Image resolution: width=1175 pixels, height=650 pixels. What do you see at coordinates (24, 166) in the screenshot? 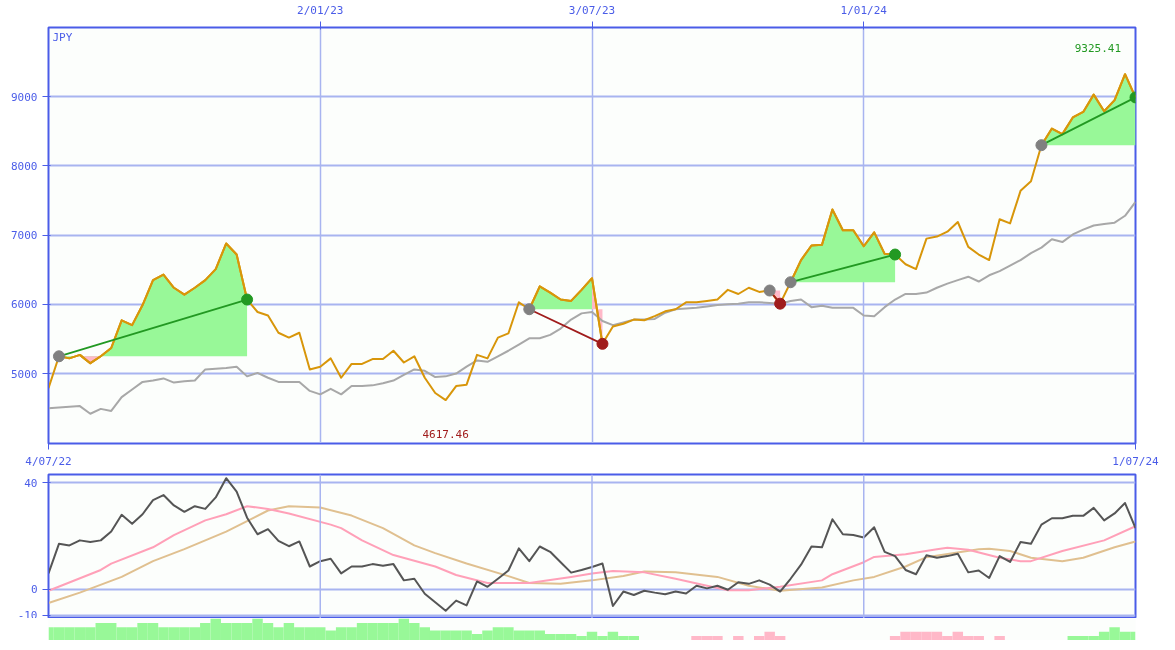
I see `y-tick-label: 8000` at bounding box center [24, 166].